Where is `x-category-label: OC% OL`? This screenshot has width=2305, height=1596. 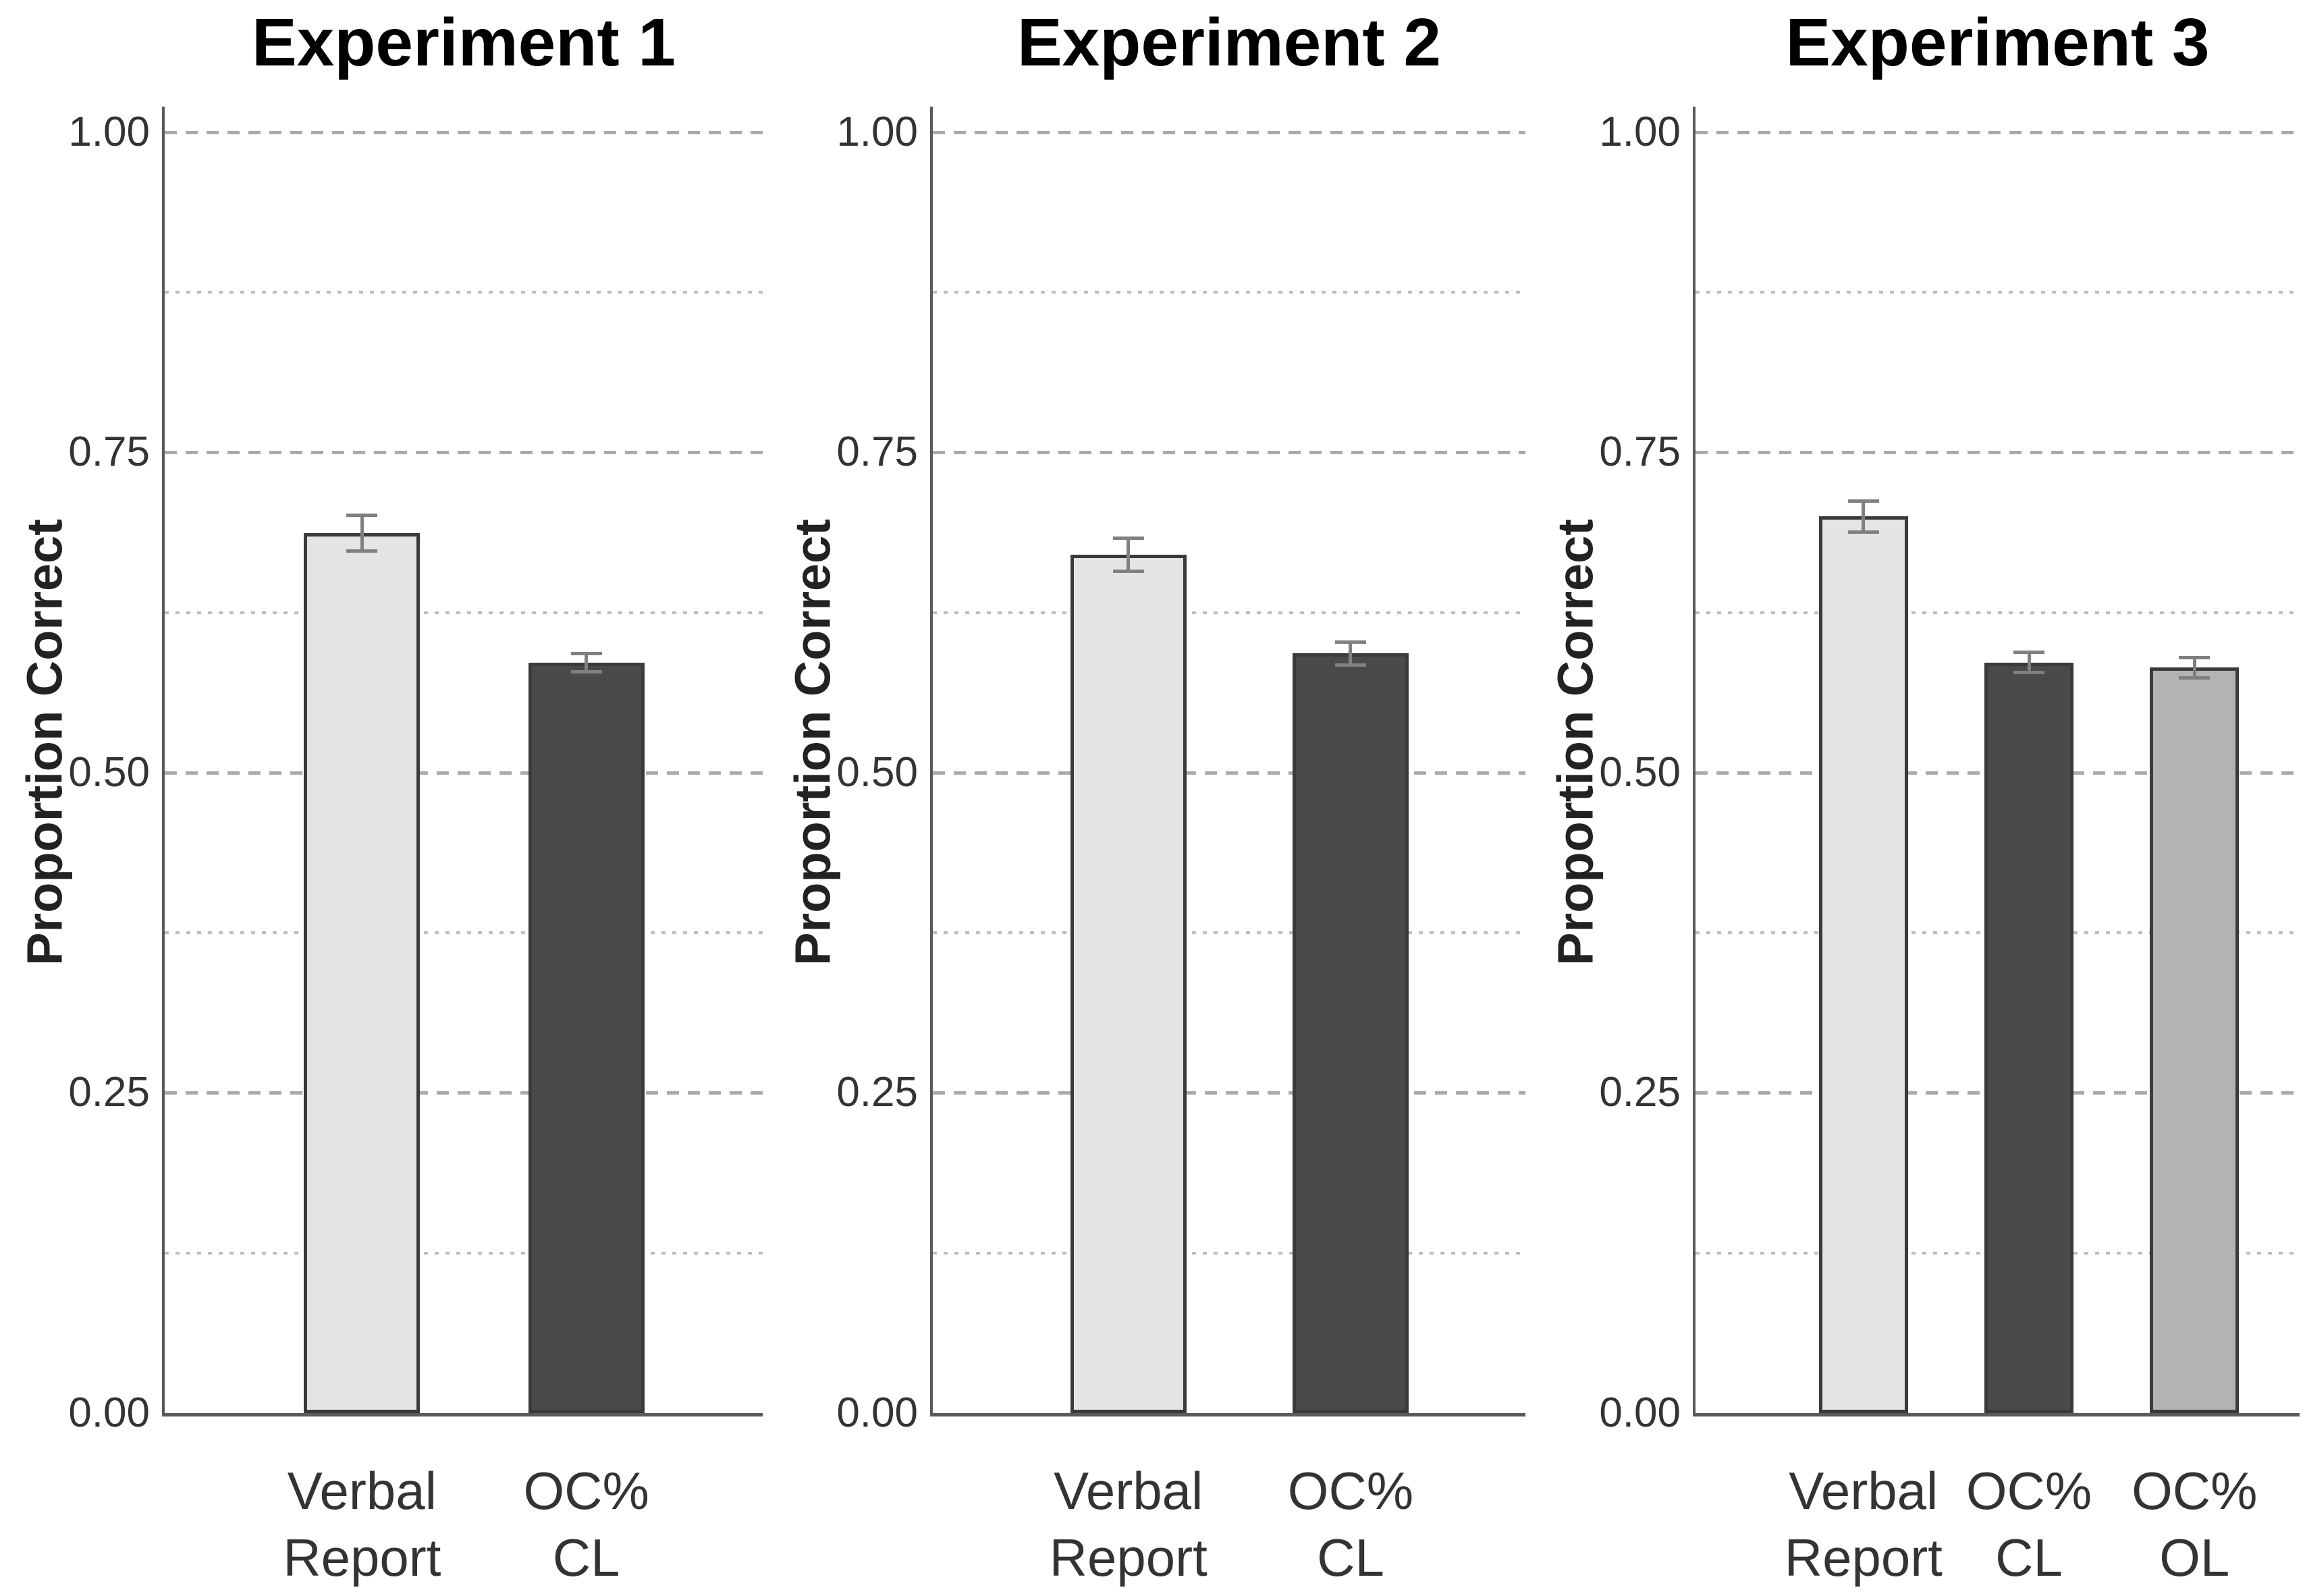
x-category-label: OC% OL is located at coordinates (2179, 1524).